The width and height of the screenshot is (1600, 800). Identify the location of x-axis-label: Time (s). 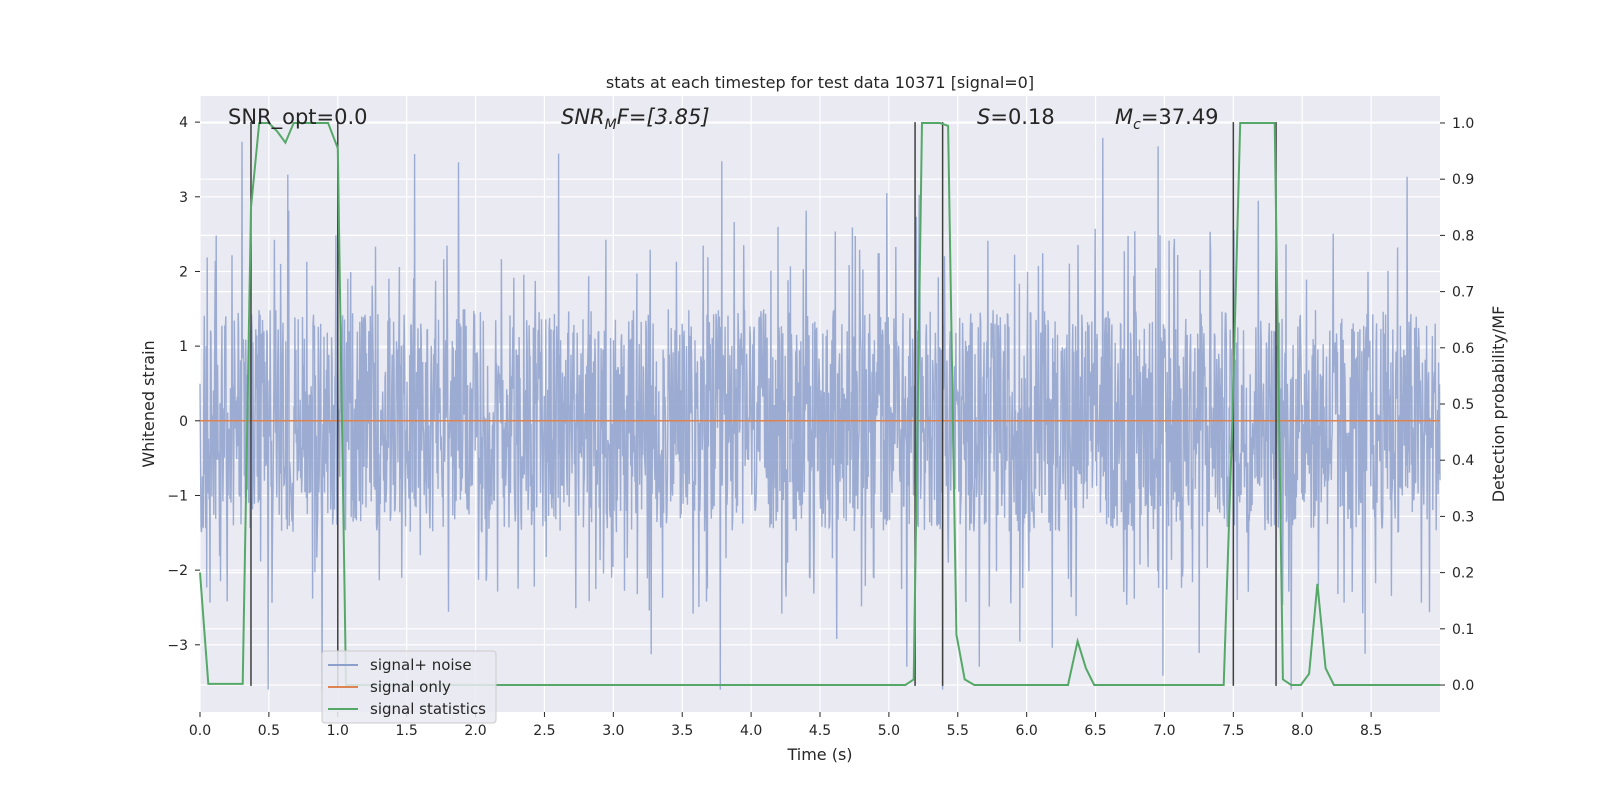
(819, 754).